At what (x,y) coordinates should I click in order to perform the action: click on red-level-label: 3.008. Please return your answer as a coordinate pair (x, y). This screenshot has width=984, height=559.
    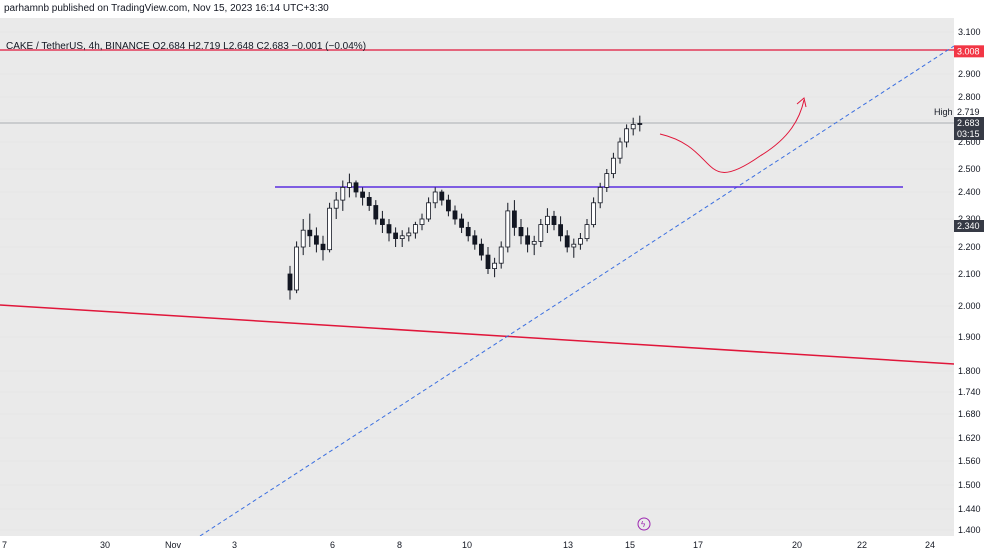
    Looking at the image, I should click on (968, 51).